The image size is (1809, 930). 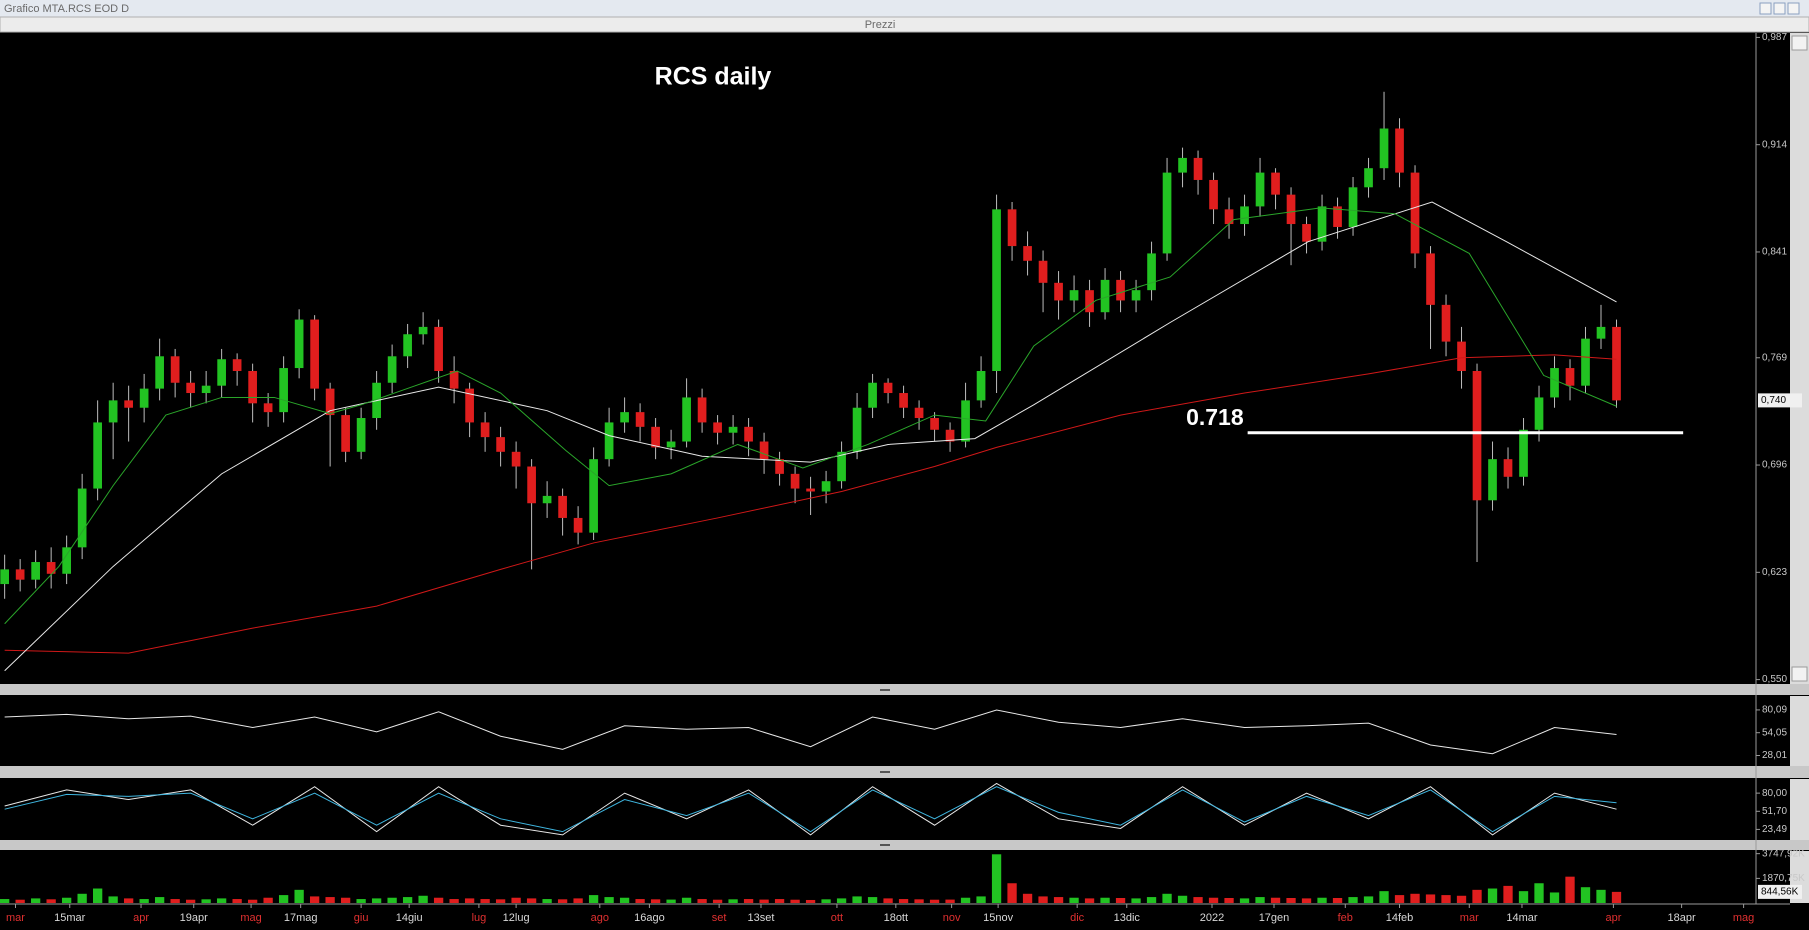 I want to click on x-tick-label: 16ago, so click(x=649, y=918).